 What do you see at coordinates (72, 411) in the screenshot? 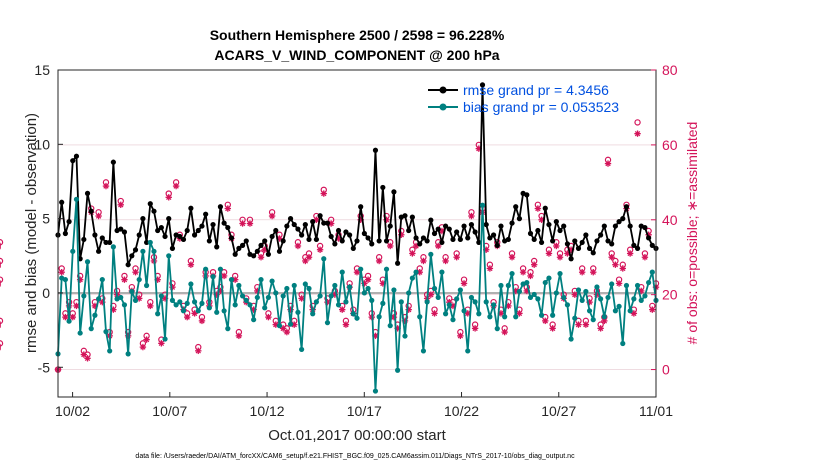
I see `x-tick-label: 10/02` at bounding box center [72, 411].